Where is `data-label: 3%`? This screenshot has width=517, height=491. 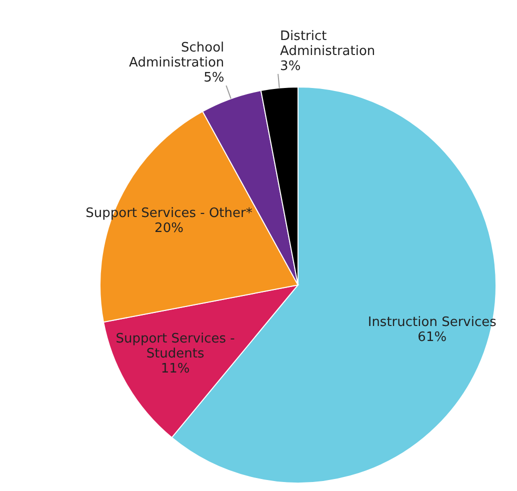
data-label: 3% is located at coordinates (290, 66).